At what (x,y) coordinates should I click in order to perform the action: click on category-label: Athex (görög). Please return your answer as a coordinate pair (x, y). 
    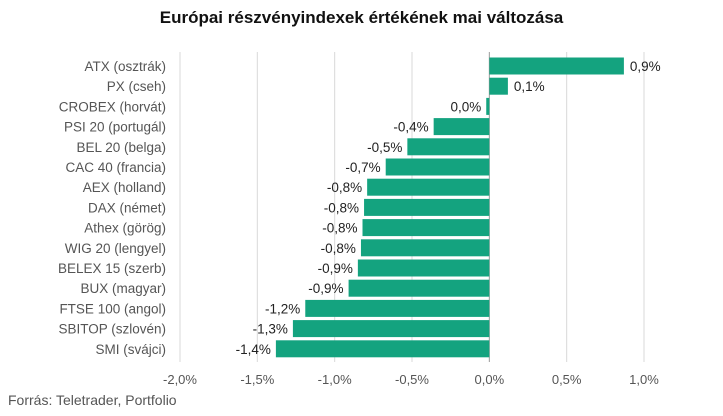
    Looking at the image, I should click on (125, 228).